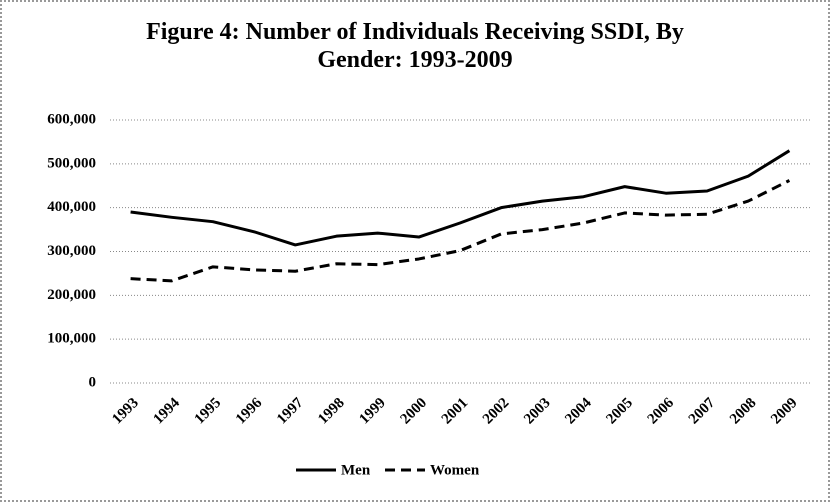  I want to click on y-tick-label: 100,000, so click(71, 339).